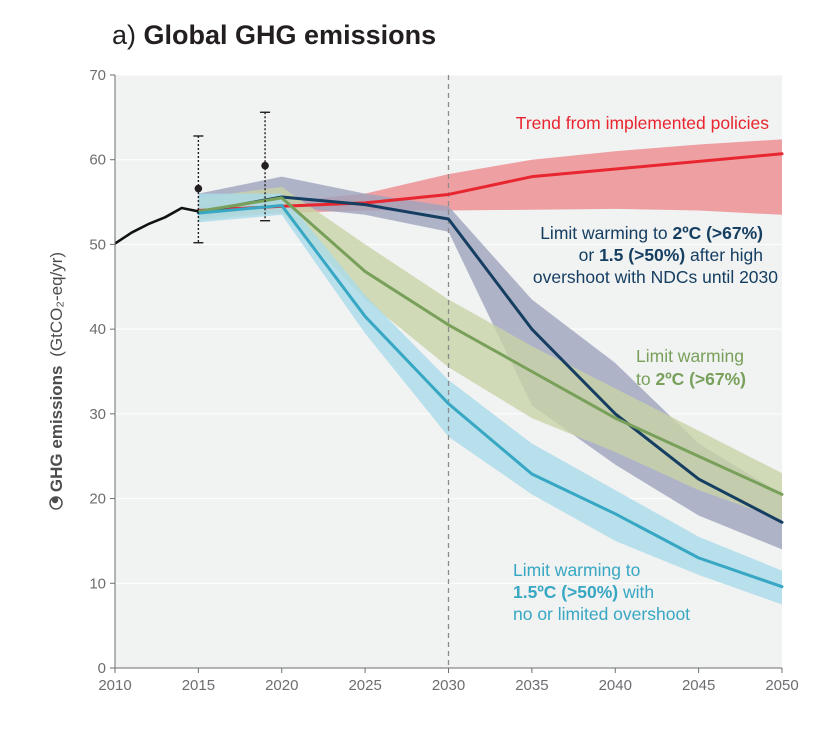  What do you see at coordinates (576, 570) in the screenshot?
I see `annotation-1-5c-line1: Limit warming to` at bounding box center [576, 570].